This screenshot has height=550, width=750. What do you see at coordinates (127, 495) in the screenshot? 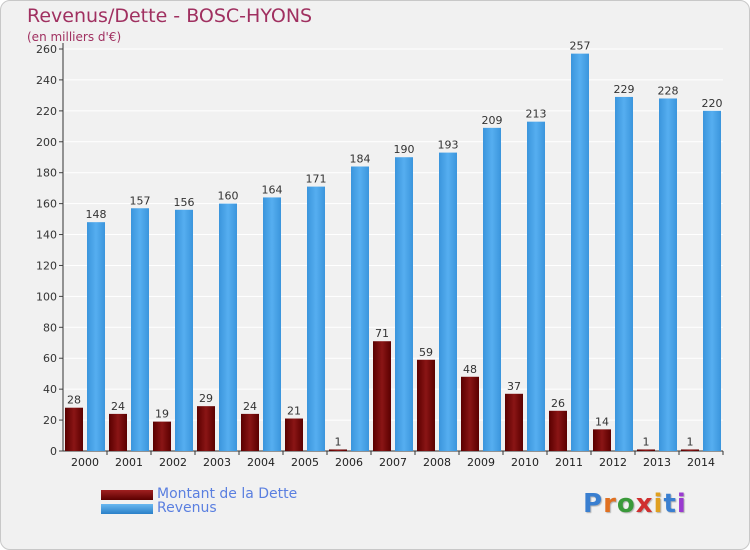
I see `legend-swatch-dette` at bounding box center [127, 495].